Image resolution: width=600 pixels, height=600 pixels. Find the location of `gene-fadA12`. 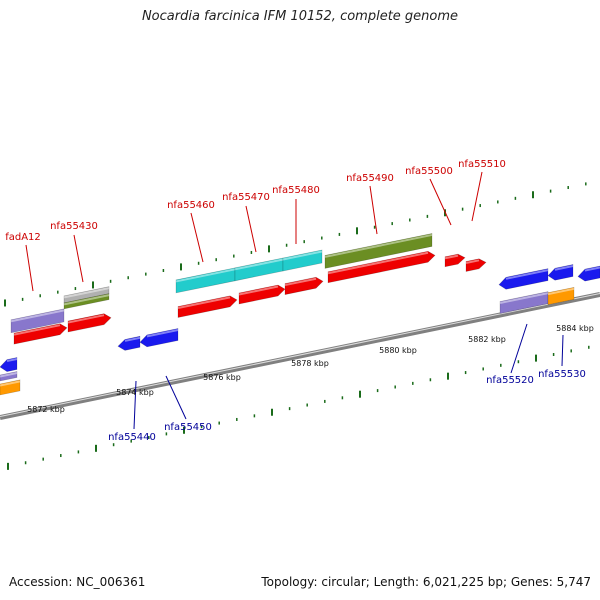

gene-fadA12 is located at coordinates (37, 321).